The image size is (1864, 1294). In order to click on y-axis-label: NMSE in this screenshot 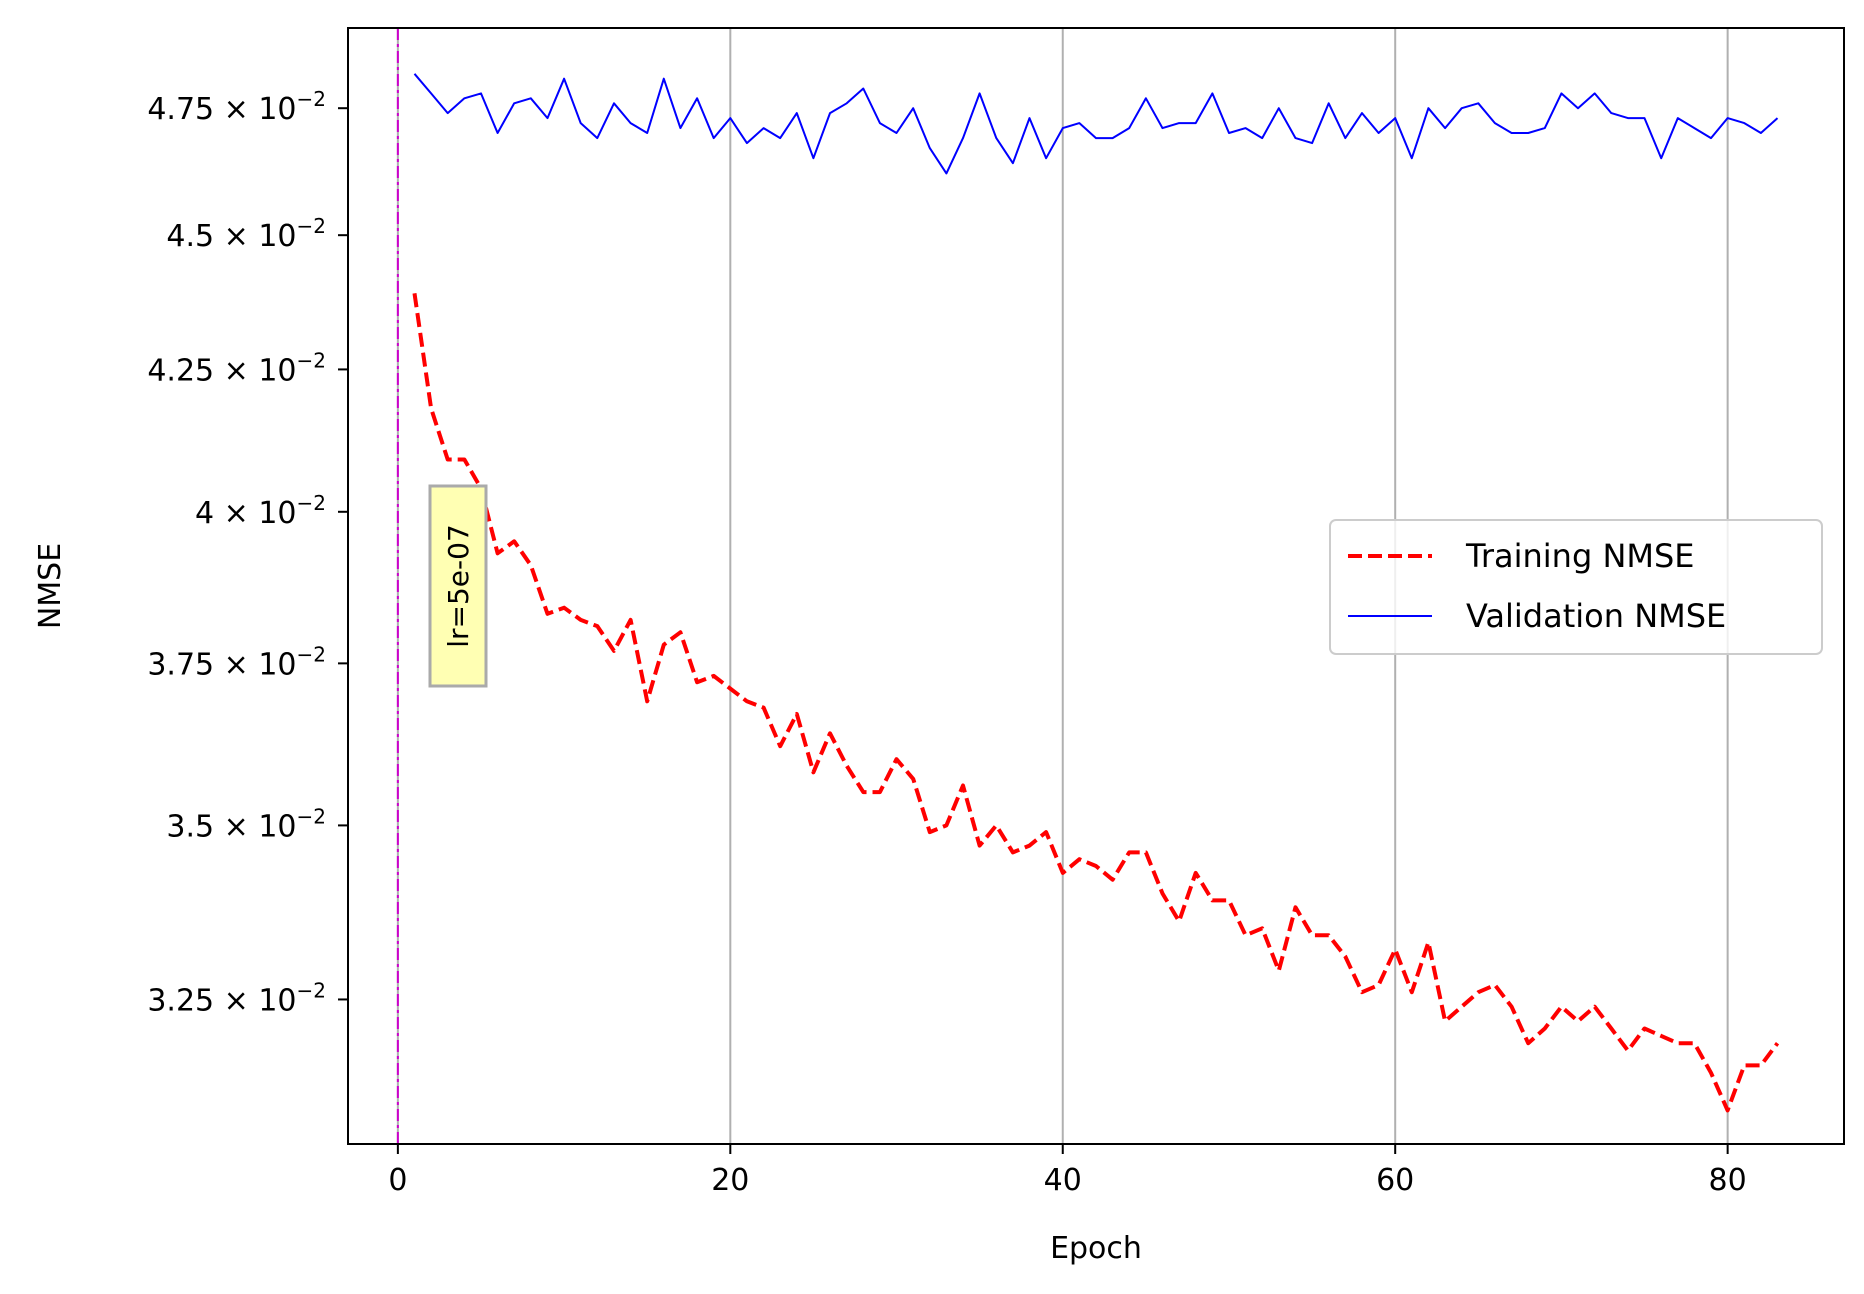, I will do `click(50, 586)`.